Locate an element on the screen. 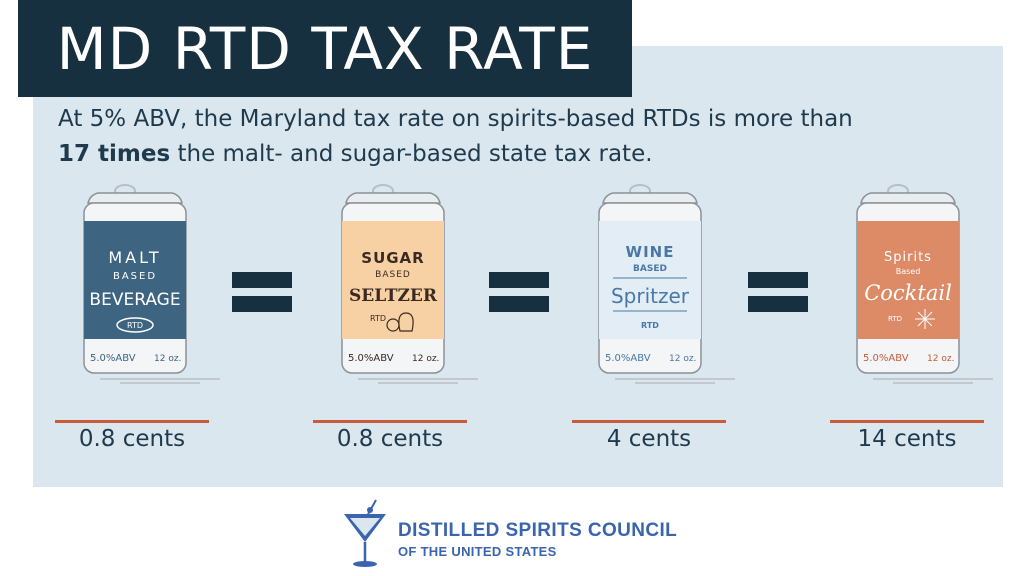  can-top-label: MALT is located at coordinates (134, 257).